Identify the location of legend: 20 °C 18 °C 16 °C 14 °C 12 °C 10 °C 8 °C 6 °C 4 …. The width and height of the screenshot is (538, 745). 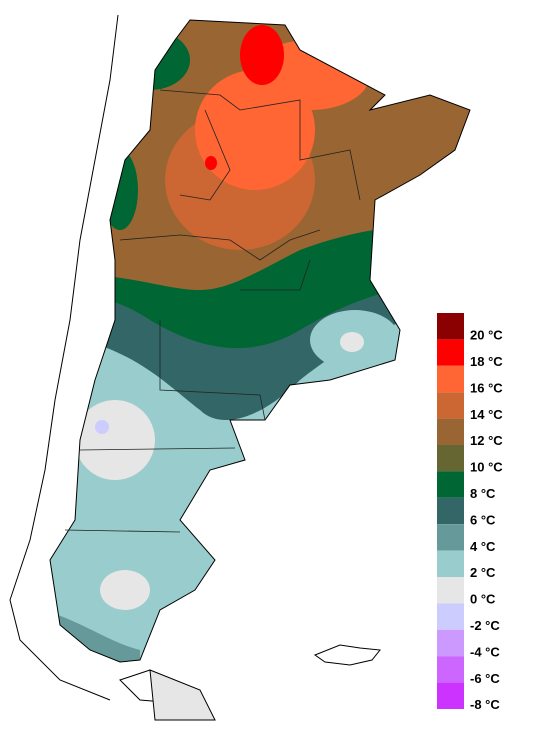
(470, 512).